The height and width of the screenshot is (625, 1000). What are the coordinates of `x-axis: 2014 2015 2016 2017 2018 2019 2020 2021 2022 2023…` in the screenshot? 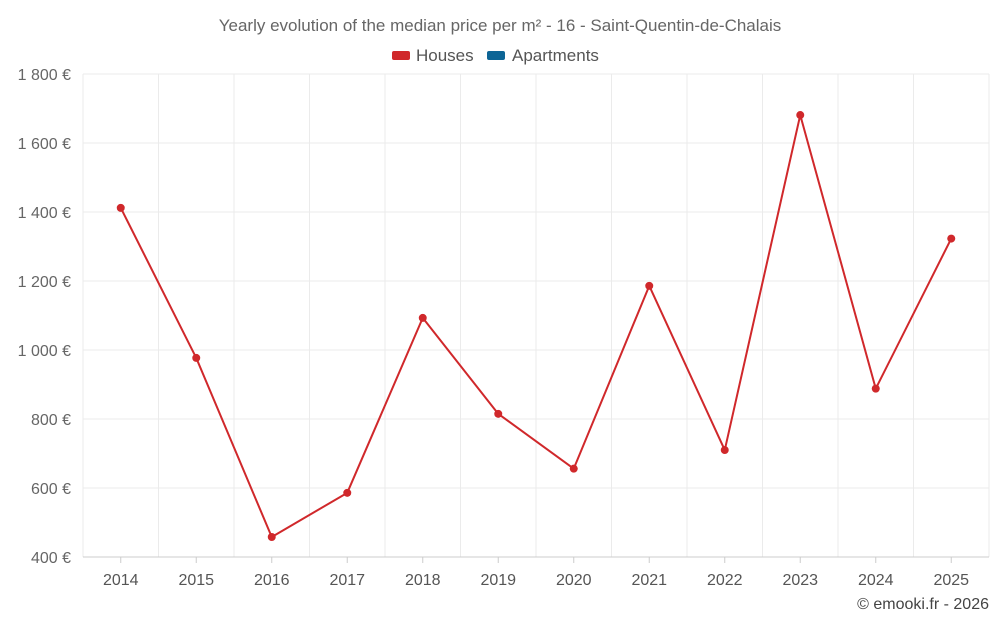 It's located at (536, 572).